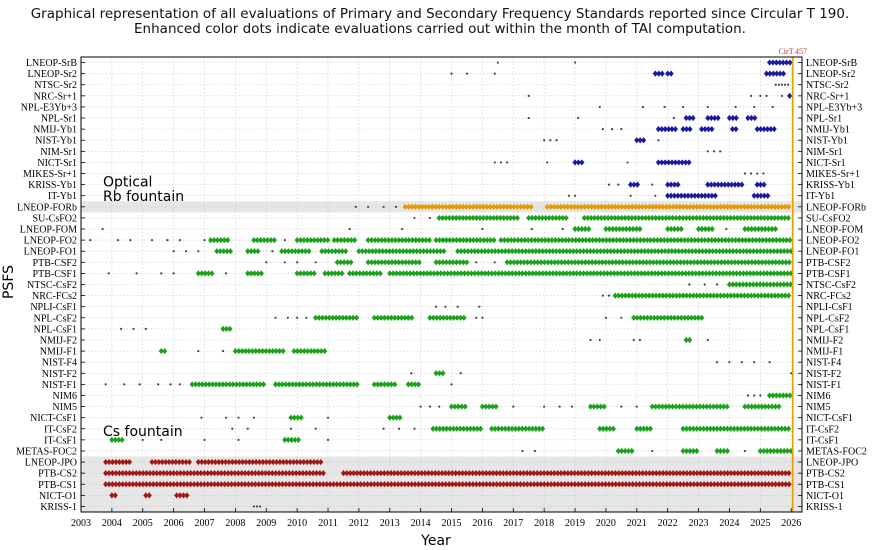 The image size is (880, 550). I want to click on series-NIST-F4, so click(743, 362).